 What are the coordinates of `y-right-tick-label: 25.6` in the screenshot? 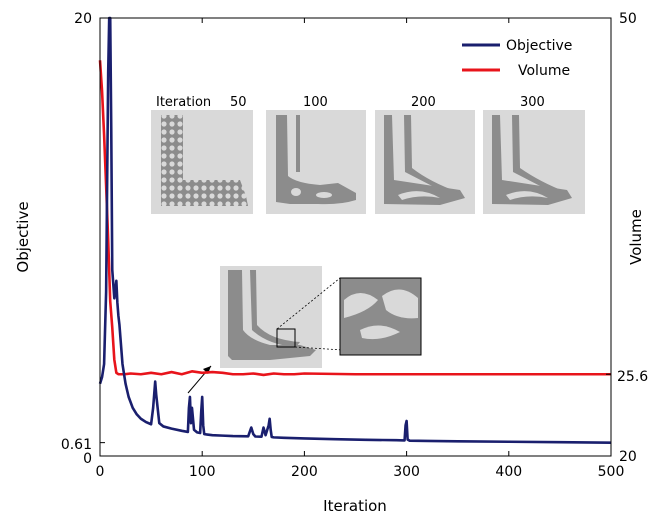 It's located at (632, 377).